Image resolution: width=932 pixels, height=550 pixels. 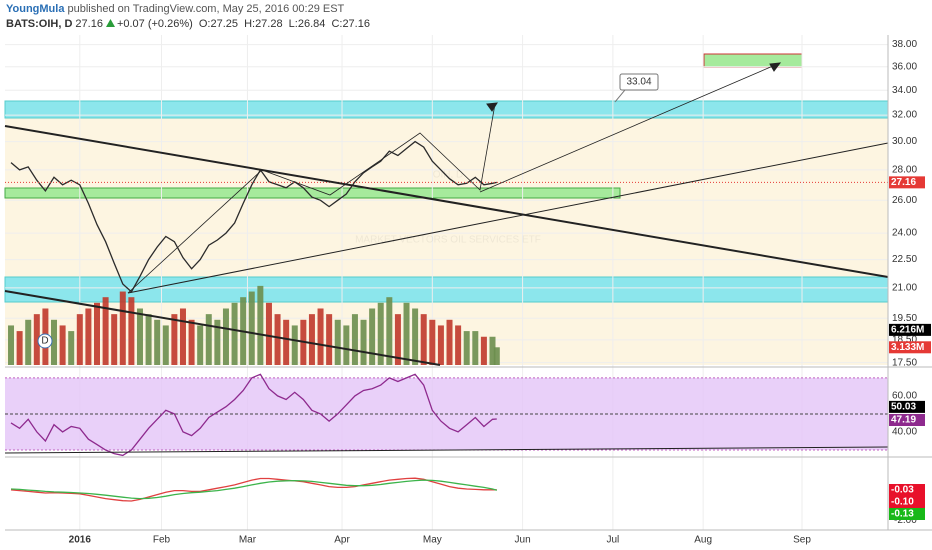 I want to click on watermark: OIH, D MARKET VECTORS OIL SERVICES ETF, so click(x=448, y=208).